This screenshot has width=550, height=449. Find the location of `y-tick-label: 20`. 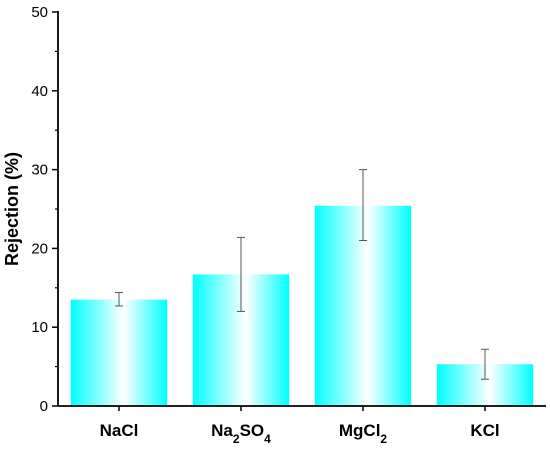

y-tick-label: 20 is located at coordinates (39, 248).